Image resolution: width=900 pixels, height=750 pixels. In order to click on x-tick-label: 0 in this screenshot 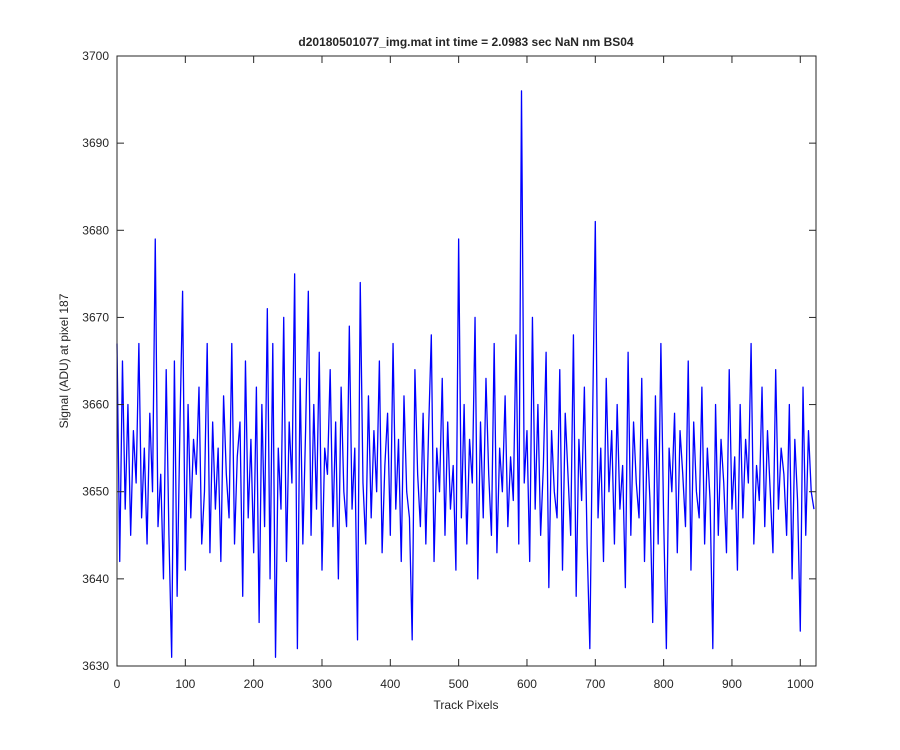, I will do `click(117, 684)`.